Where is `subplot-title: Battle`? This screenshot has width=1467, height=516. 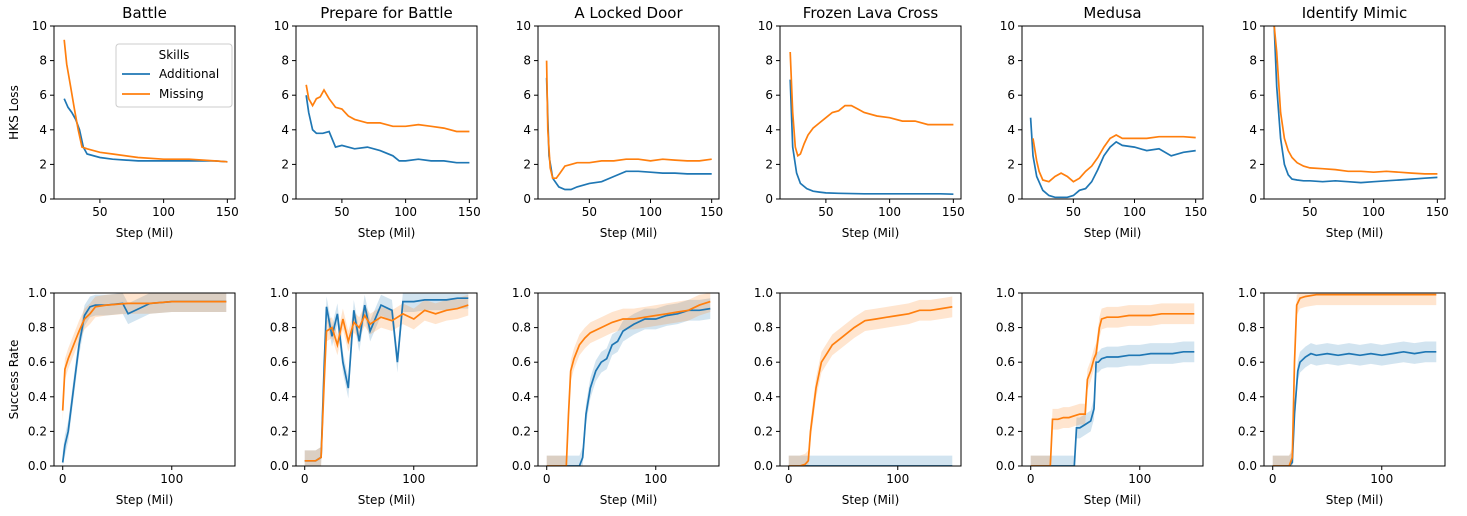 subplot-title: Battle is located at coordinates (144, 13).